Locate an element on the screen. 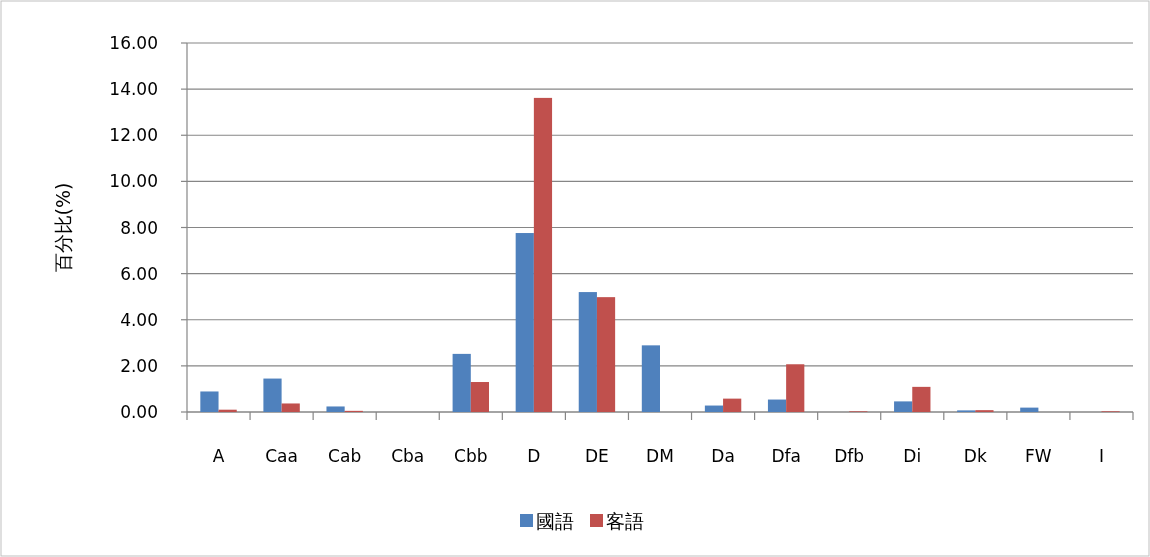 The height and width of the screenshot is (557, 1150). x-tick-label: FW is located at coordinates (1038, 456).